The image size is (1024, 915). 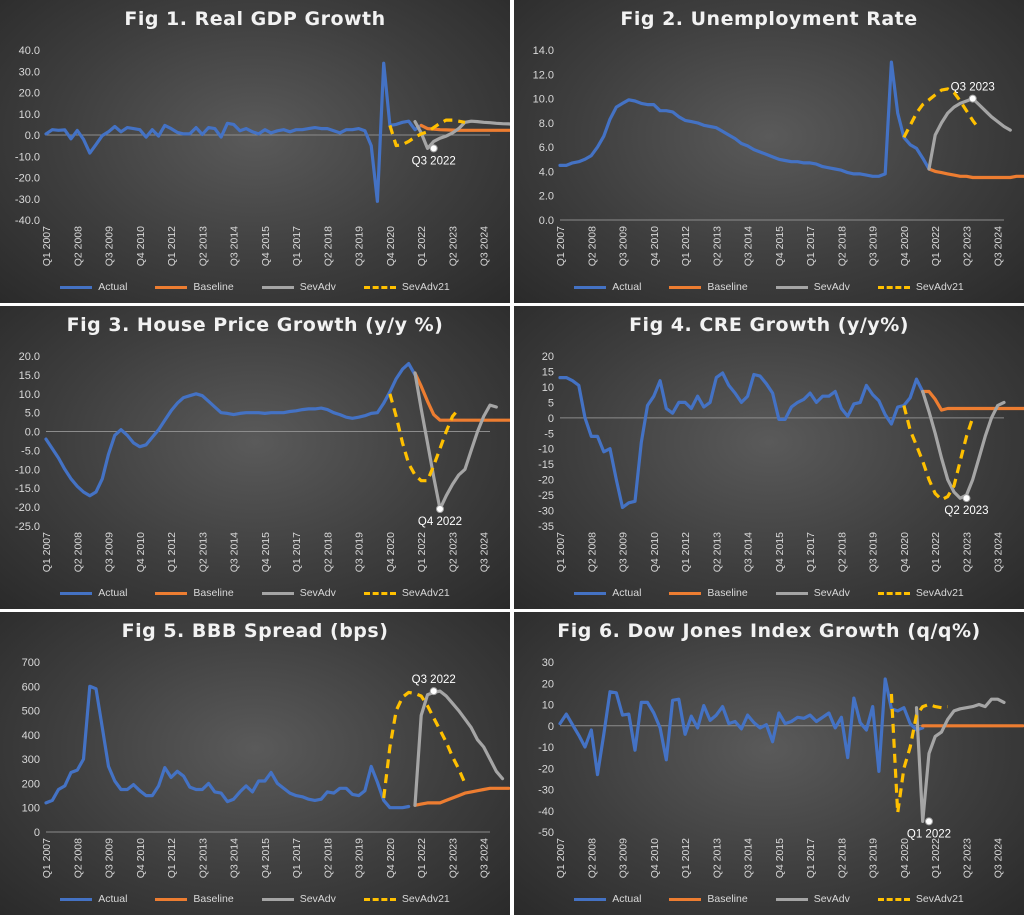 I want to click on x-tick-label: Q2 2023, so click(x=453, y=246).